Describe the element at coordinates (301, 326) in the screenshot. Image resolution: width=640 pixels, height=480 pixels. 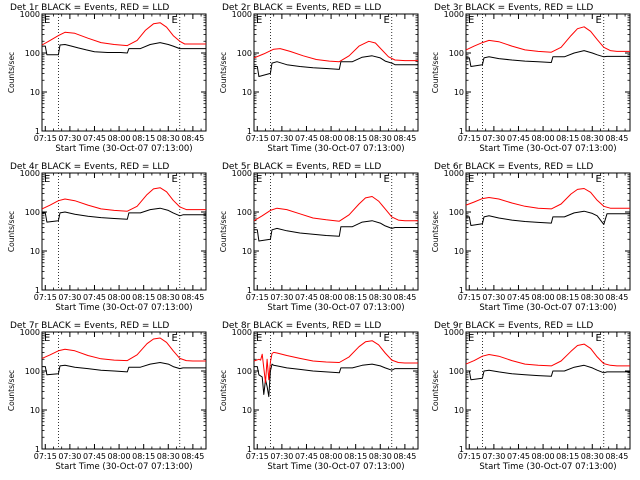
I see `chart-title: Det 8r BLACK = Events, RED = LLD` at that location.